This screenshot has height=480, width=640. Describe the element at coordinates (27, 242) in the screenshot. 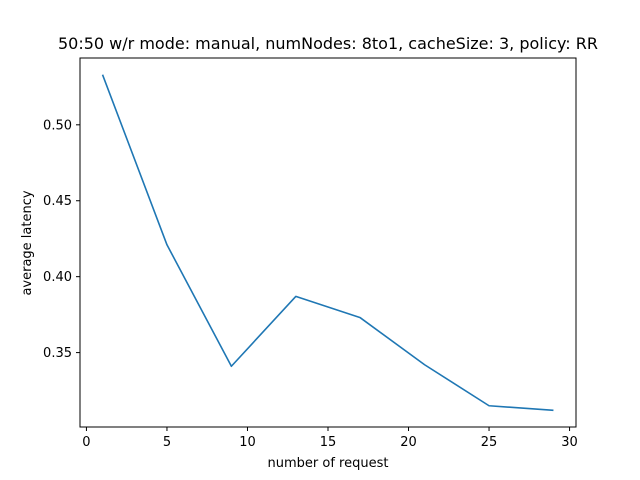

I see `y-axis-label: average latency` at that location.